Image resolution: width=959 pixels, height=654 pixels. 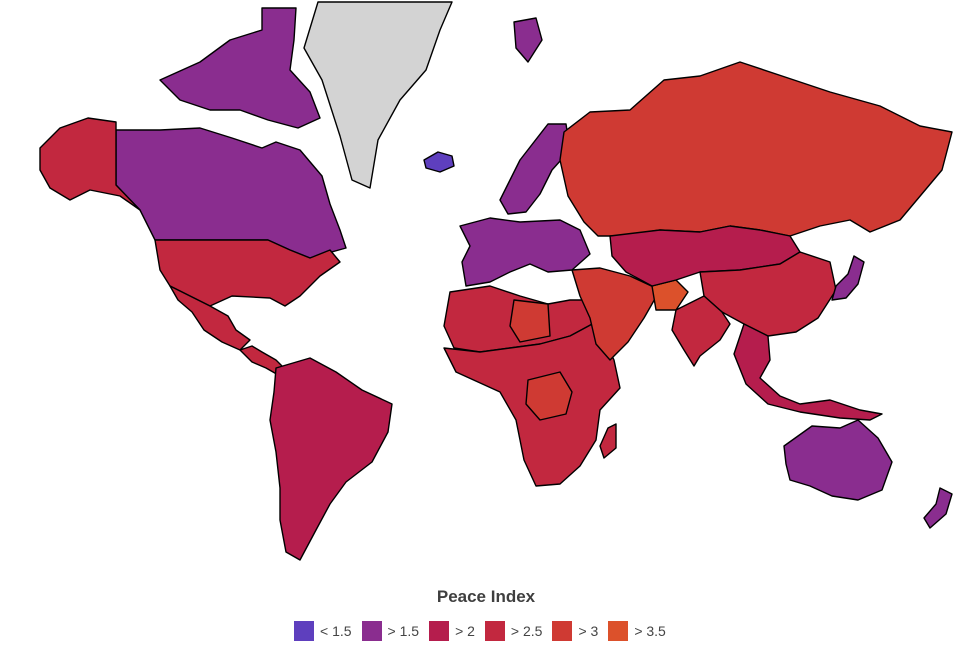 I want to click on region-madagascar, so click(x=608, y=441).